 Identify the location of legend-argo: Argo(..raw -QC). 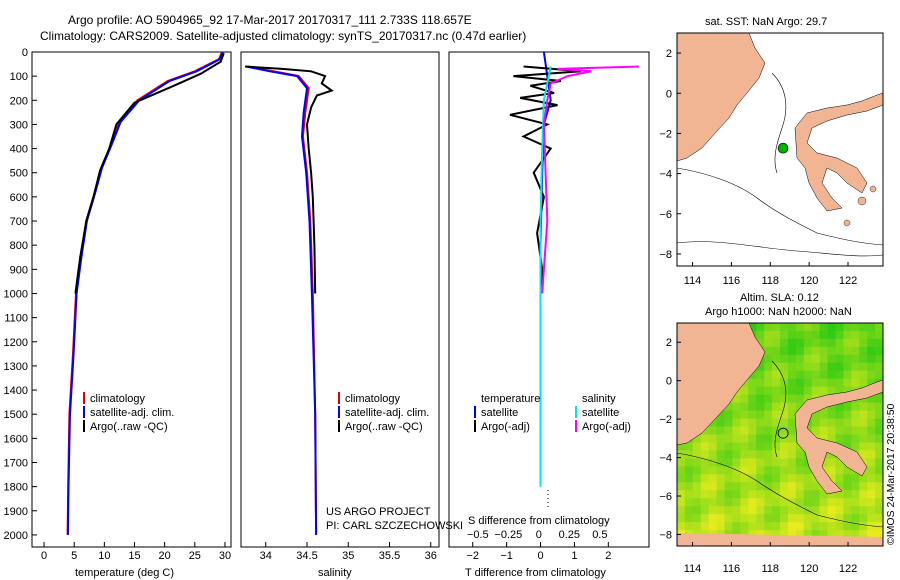
(129, 427).